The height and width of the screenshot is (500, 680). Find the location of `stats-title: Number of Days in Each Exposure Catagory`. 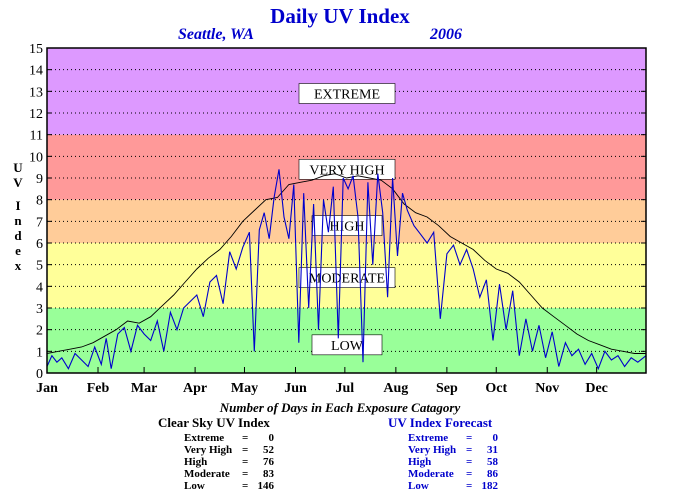

stats-title: Number of Days in Each Exposure Catagory is located at coordinates (340, 407).